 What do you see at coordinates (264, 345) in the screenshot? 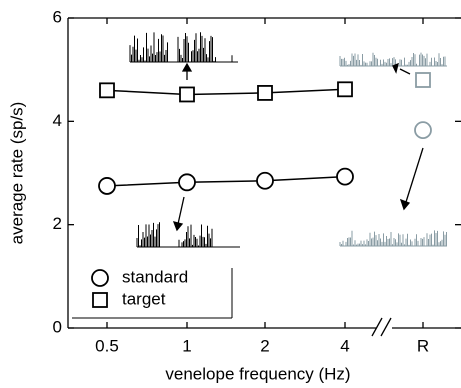
I see `x-tick-label: 2` at bounding box center [264, 345].